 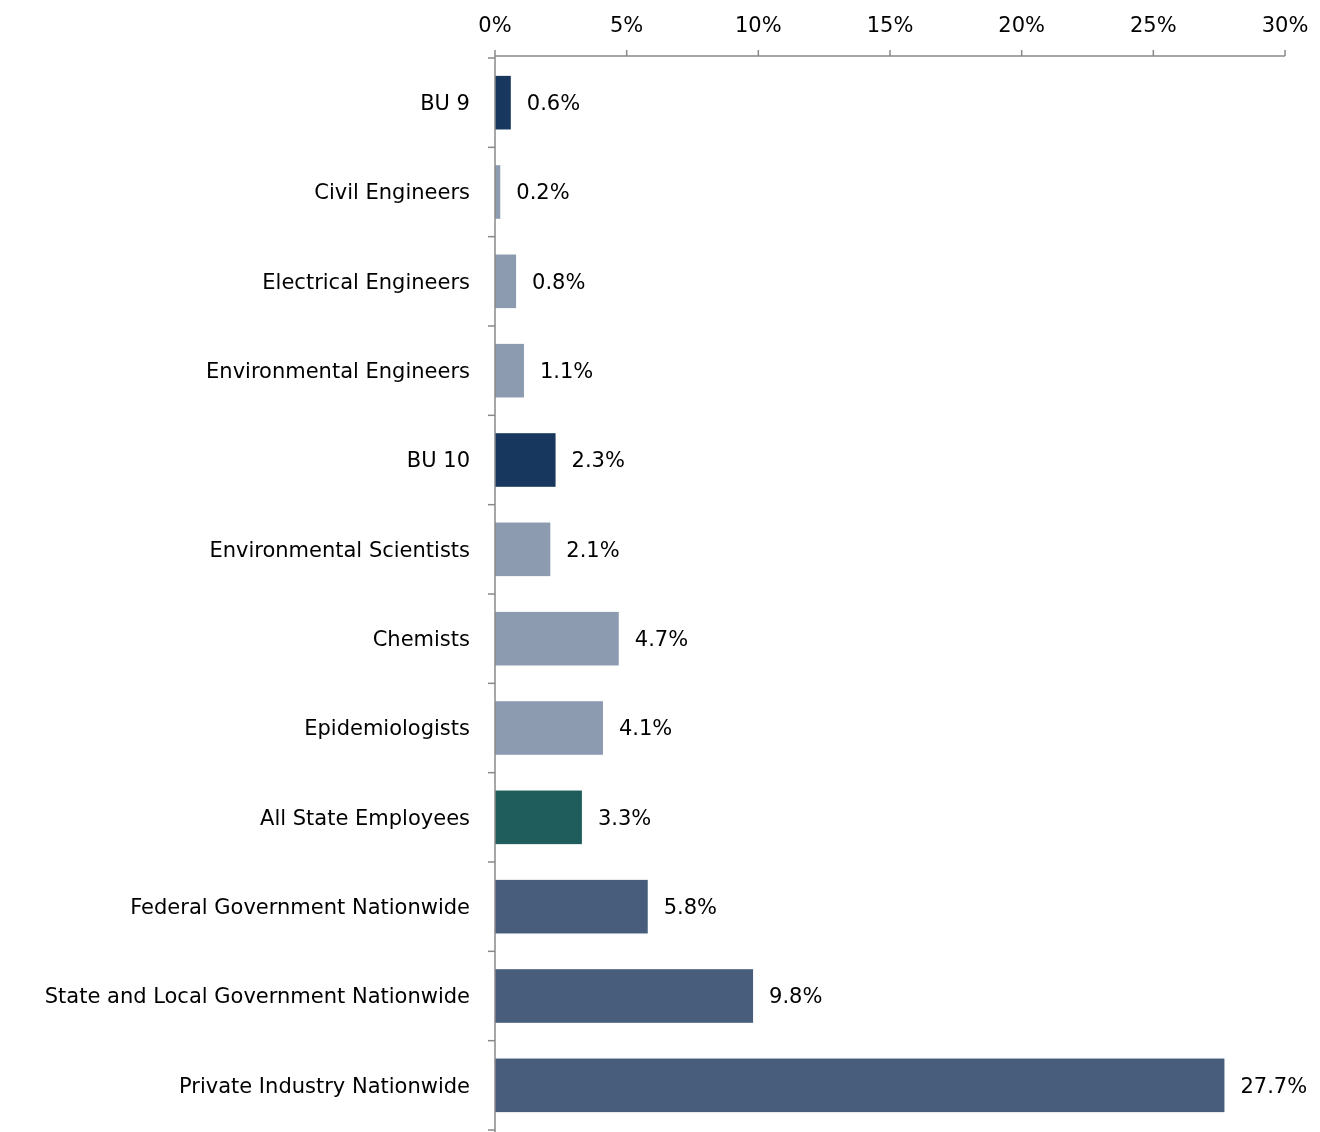 I want to click on data-label: 1.1%, so click(x=566, y=371).